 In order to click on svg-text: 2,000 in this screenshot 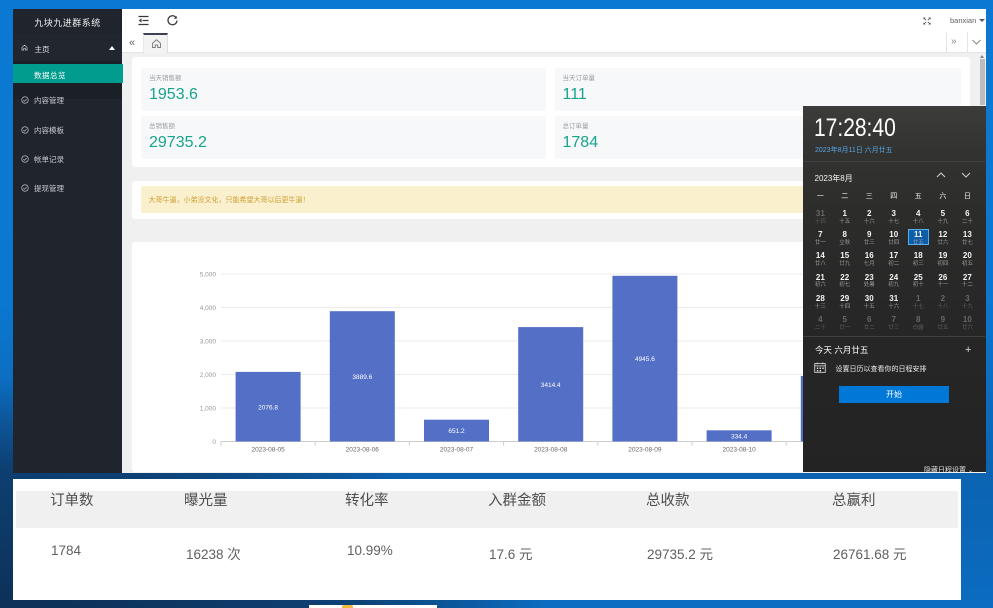, I will do `click(208, 375)`.